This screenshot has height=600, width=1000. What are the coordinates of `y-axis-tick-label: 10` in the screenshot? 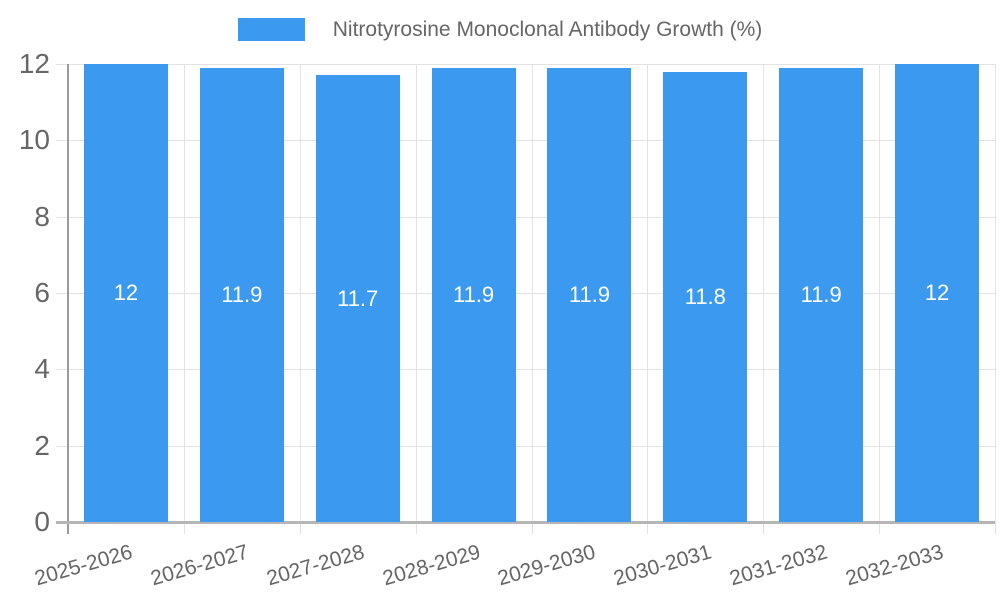 It's located at (34, 140).